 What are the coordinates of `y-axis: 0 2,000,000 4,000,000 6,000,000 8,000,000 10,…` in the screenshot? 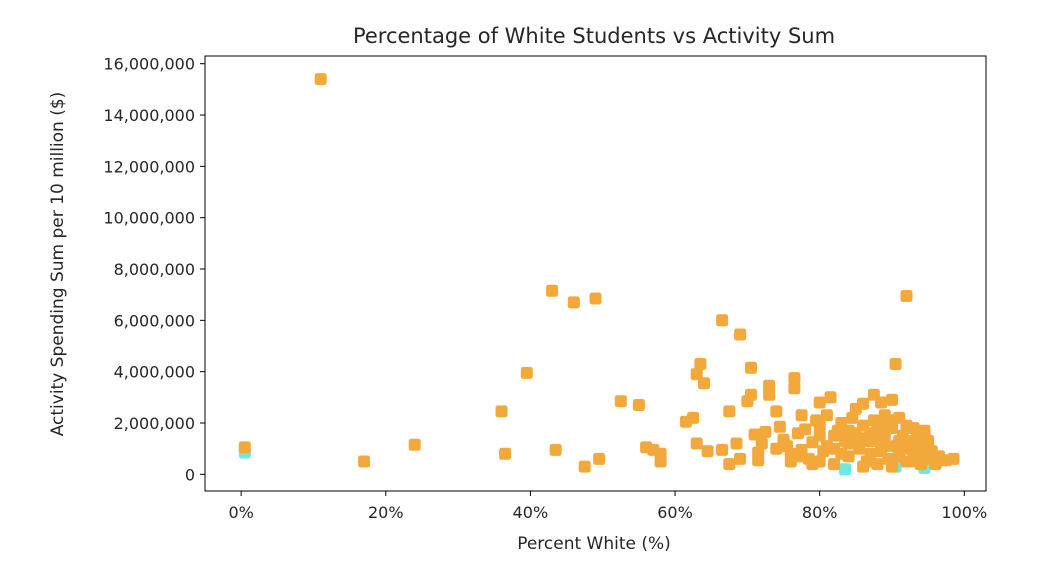 It's located at (154, 269).